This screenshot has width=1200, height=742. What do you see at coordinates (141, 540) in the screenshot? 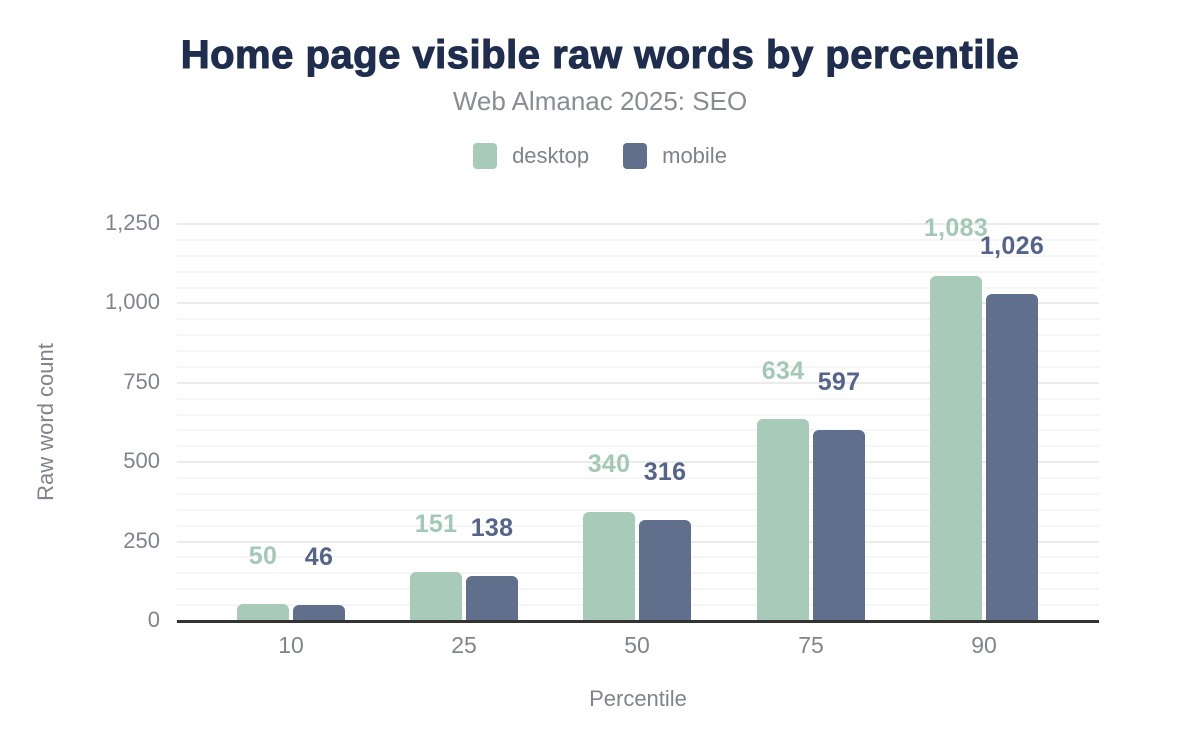
I see `y-axis-tick-label: 250` at bounding box center [141, 540].